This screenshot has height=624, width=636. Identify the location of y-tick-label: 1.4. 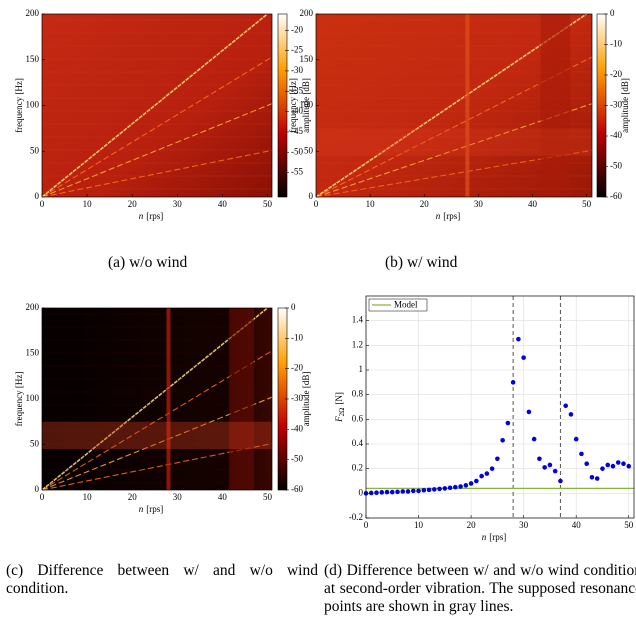
(358, 320).